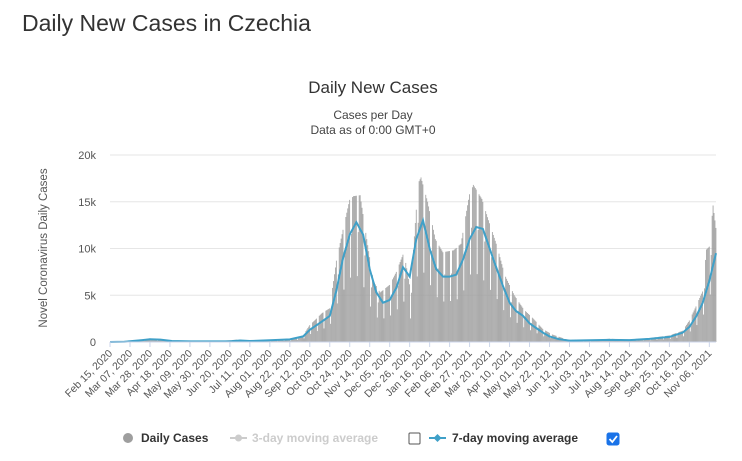 The image size is (742, 461). I want to click on legend-item-ma3: 3-day moving average, so click(304, 438).